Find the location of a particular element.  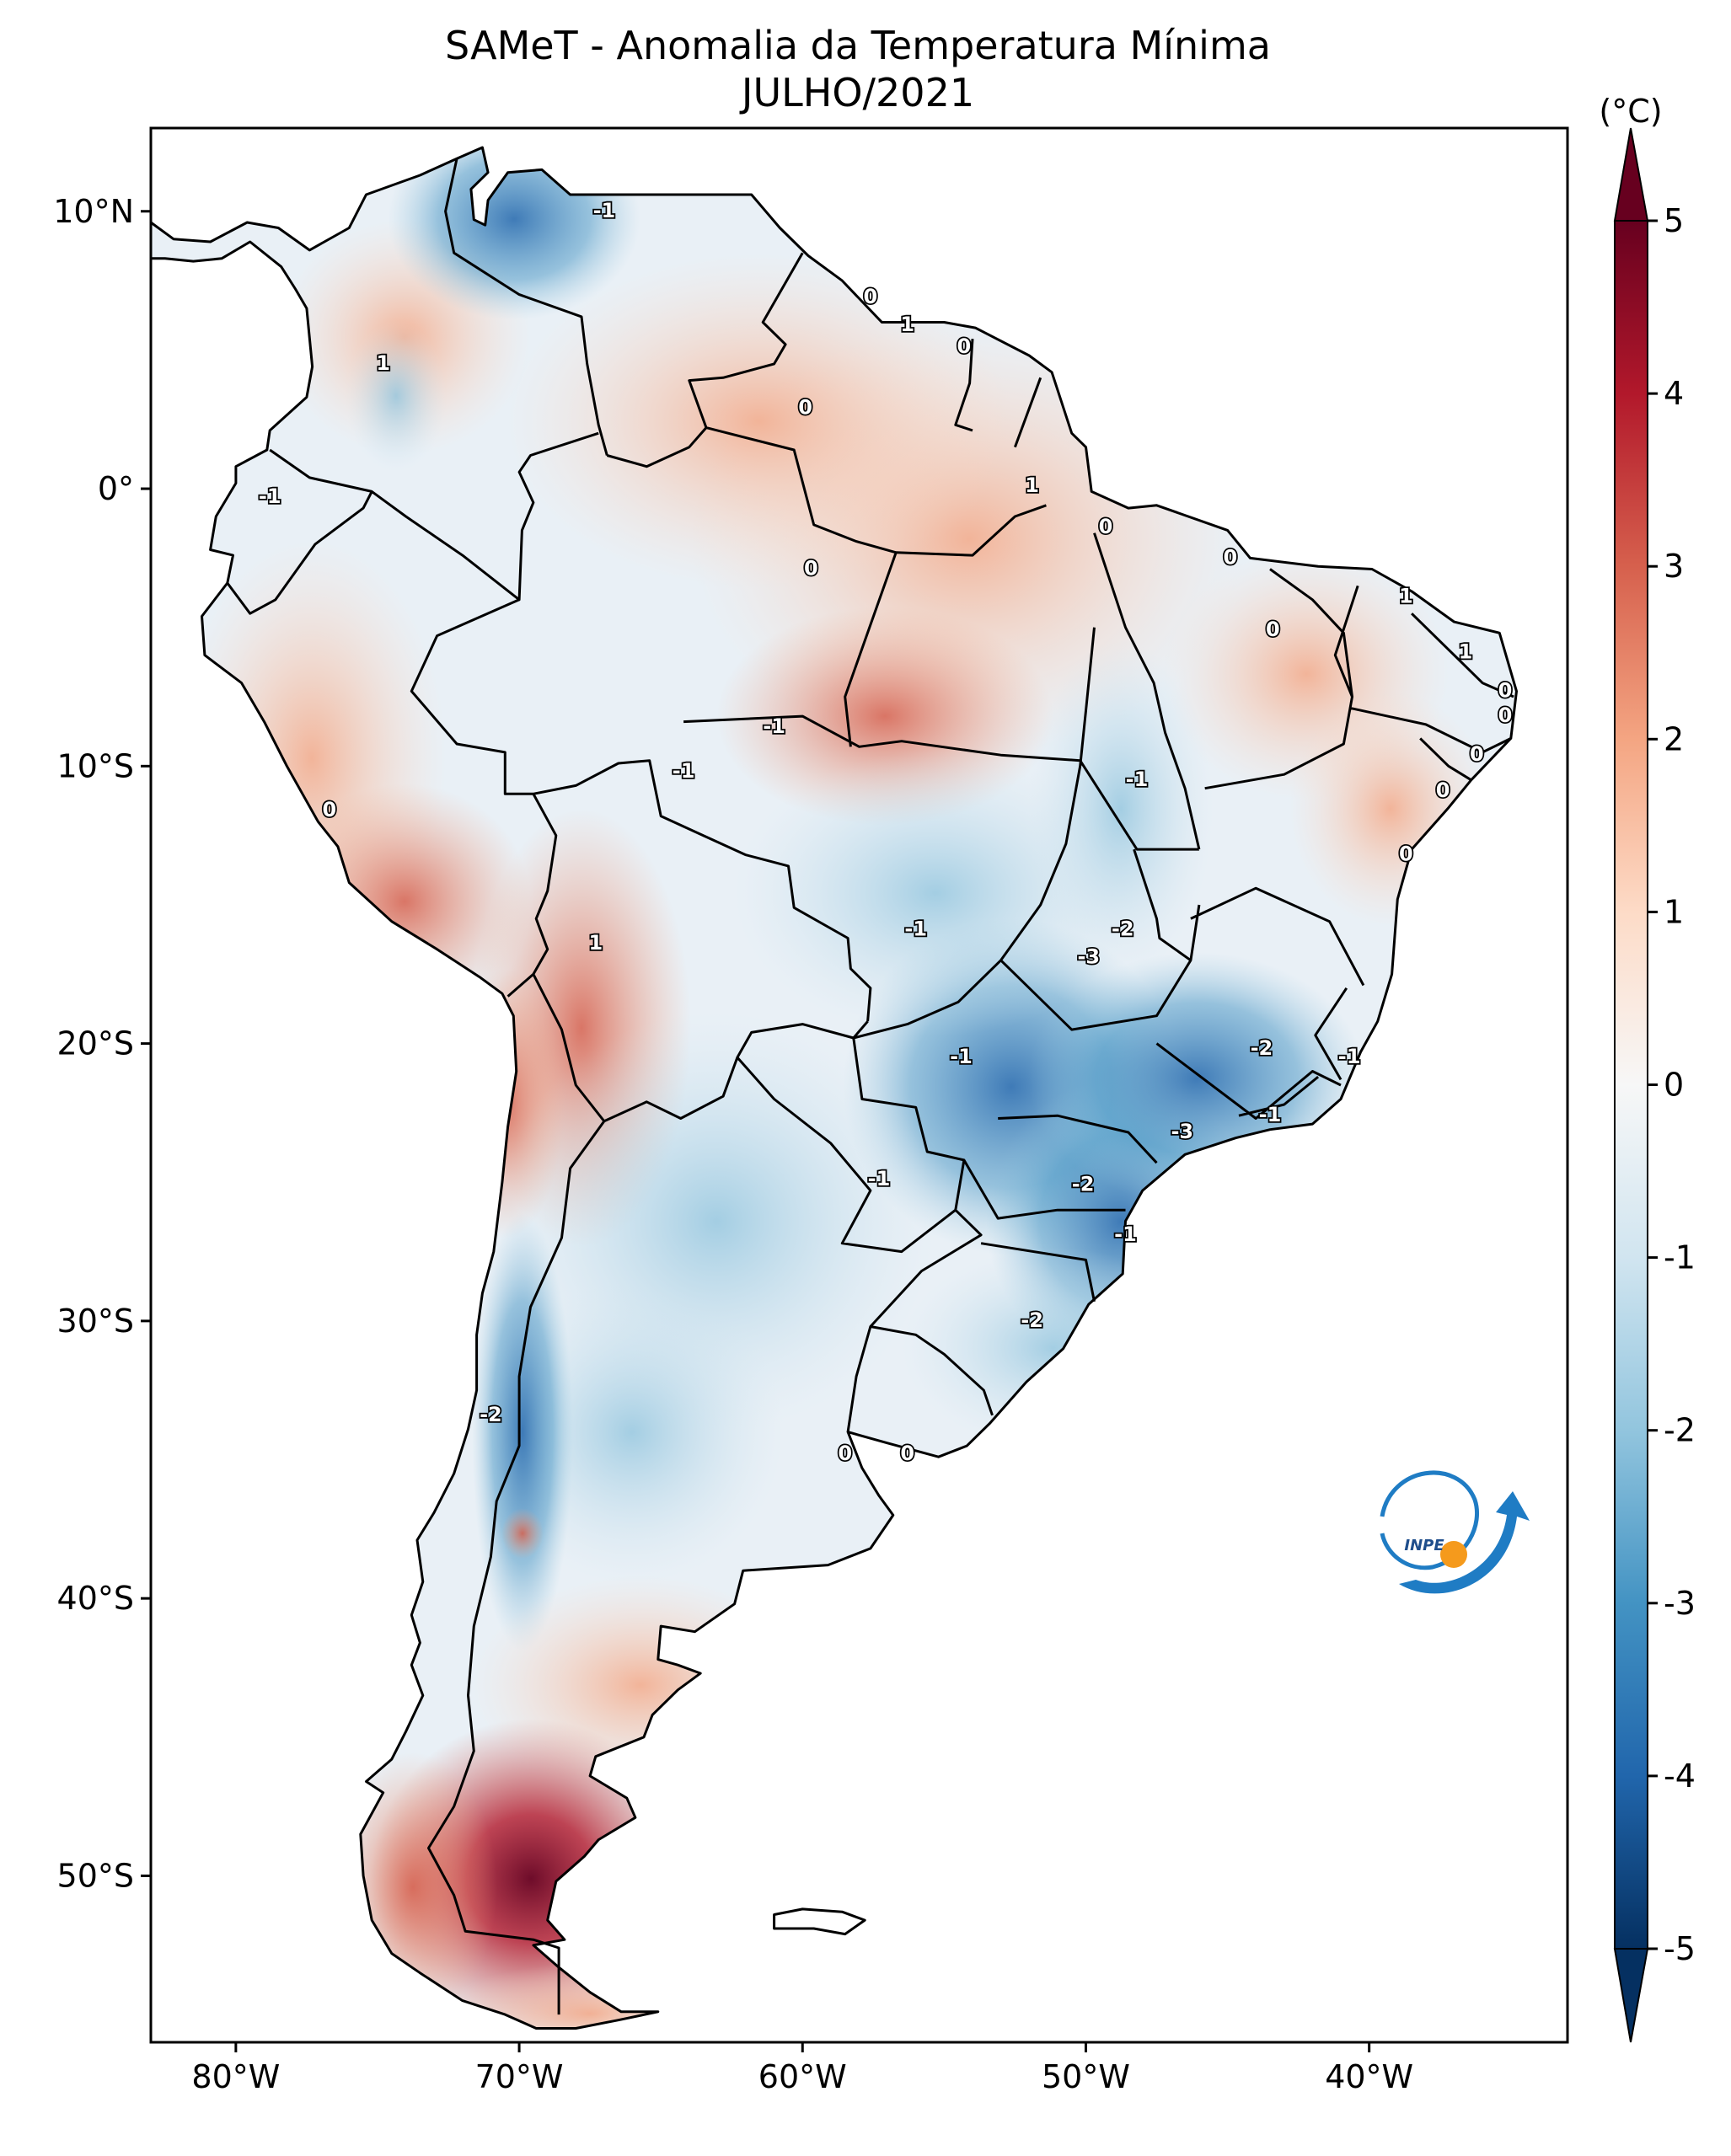

lon-tick-label: 80°W is located at coordinates (235, 2076).